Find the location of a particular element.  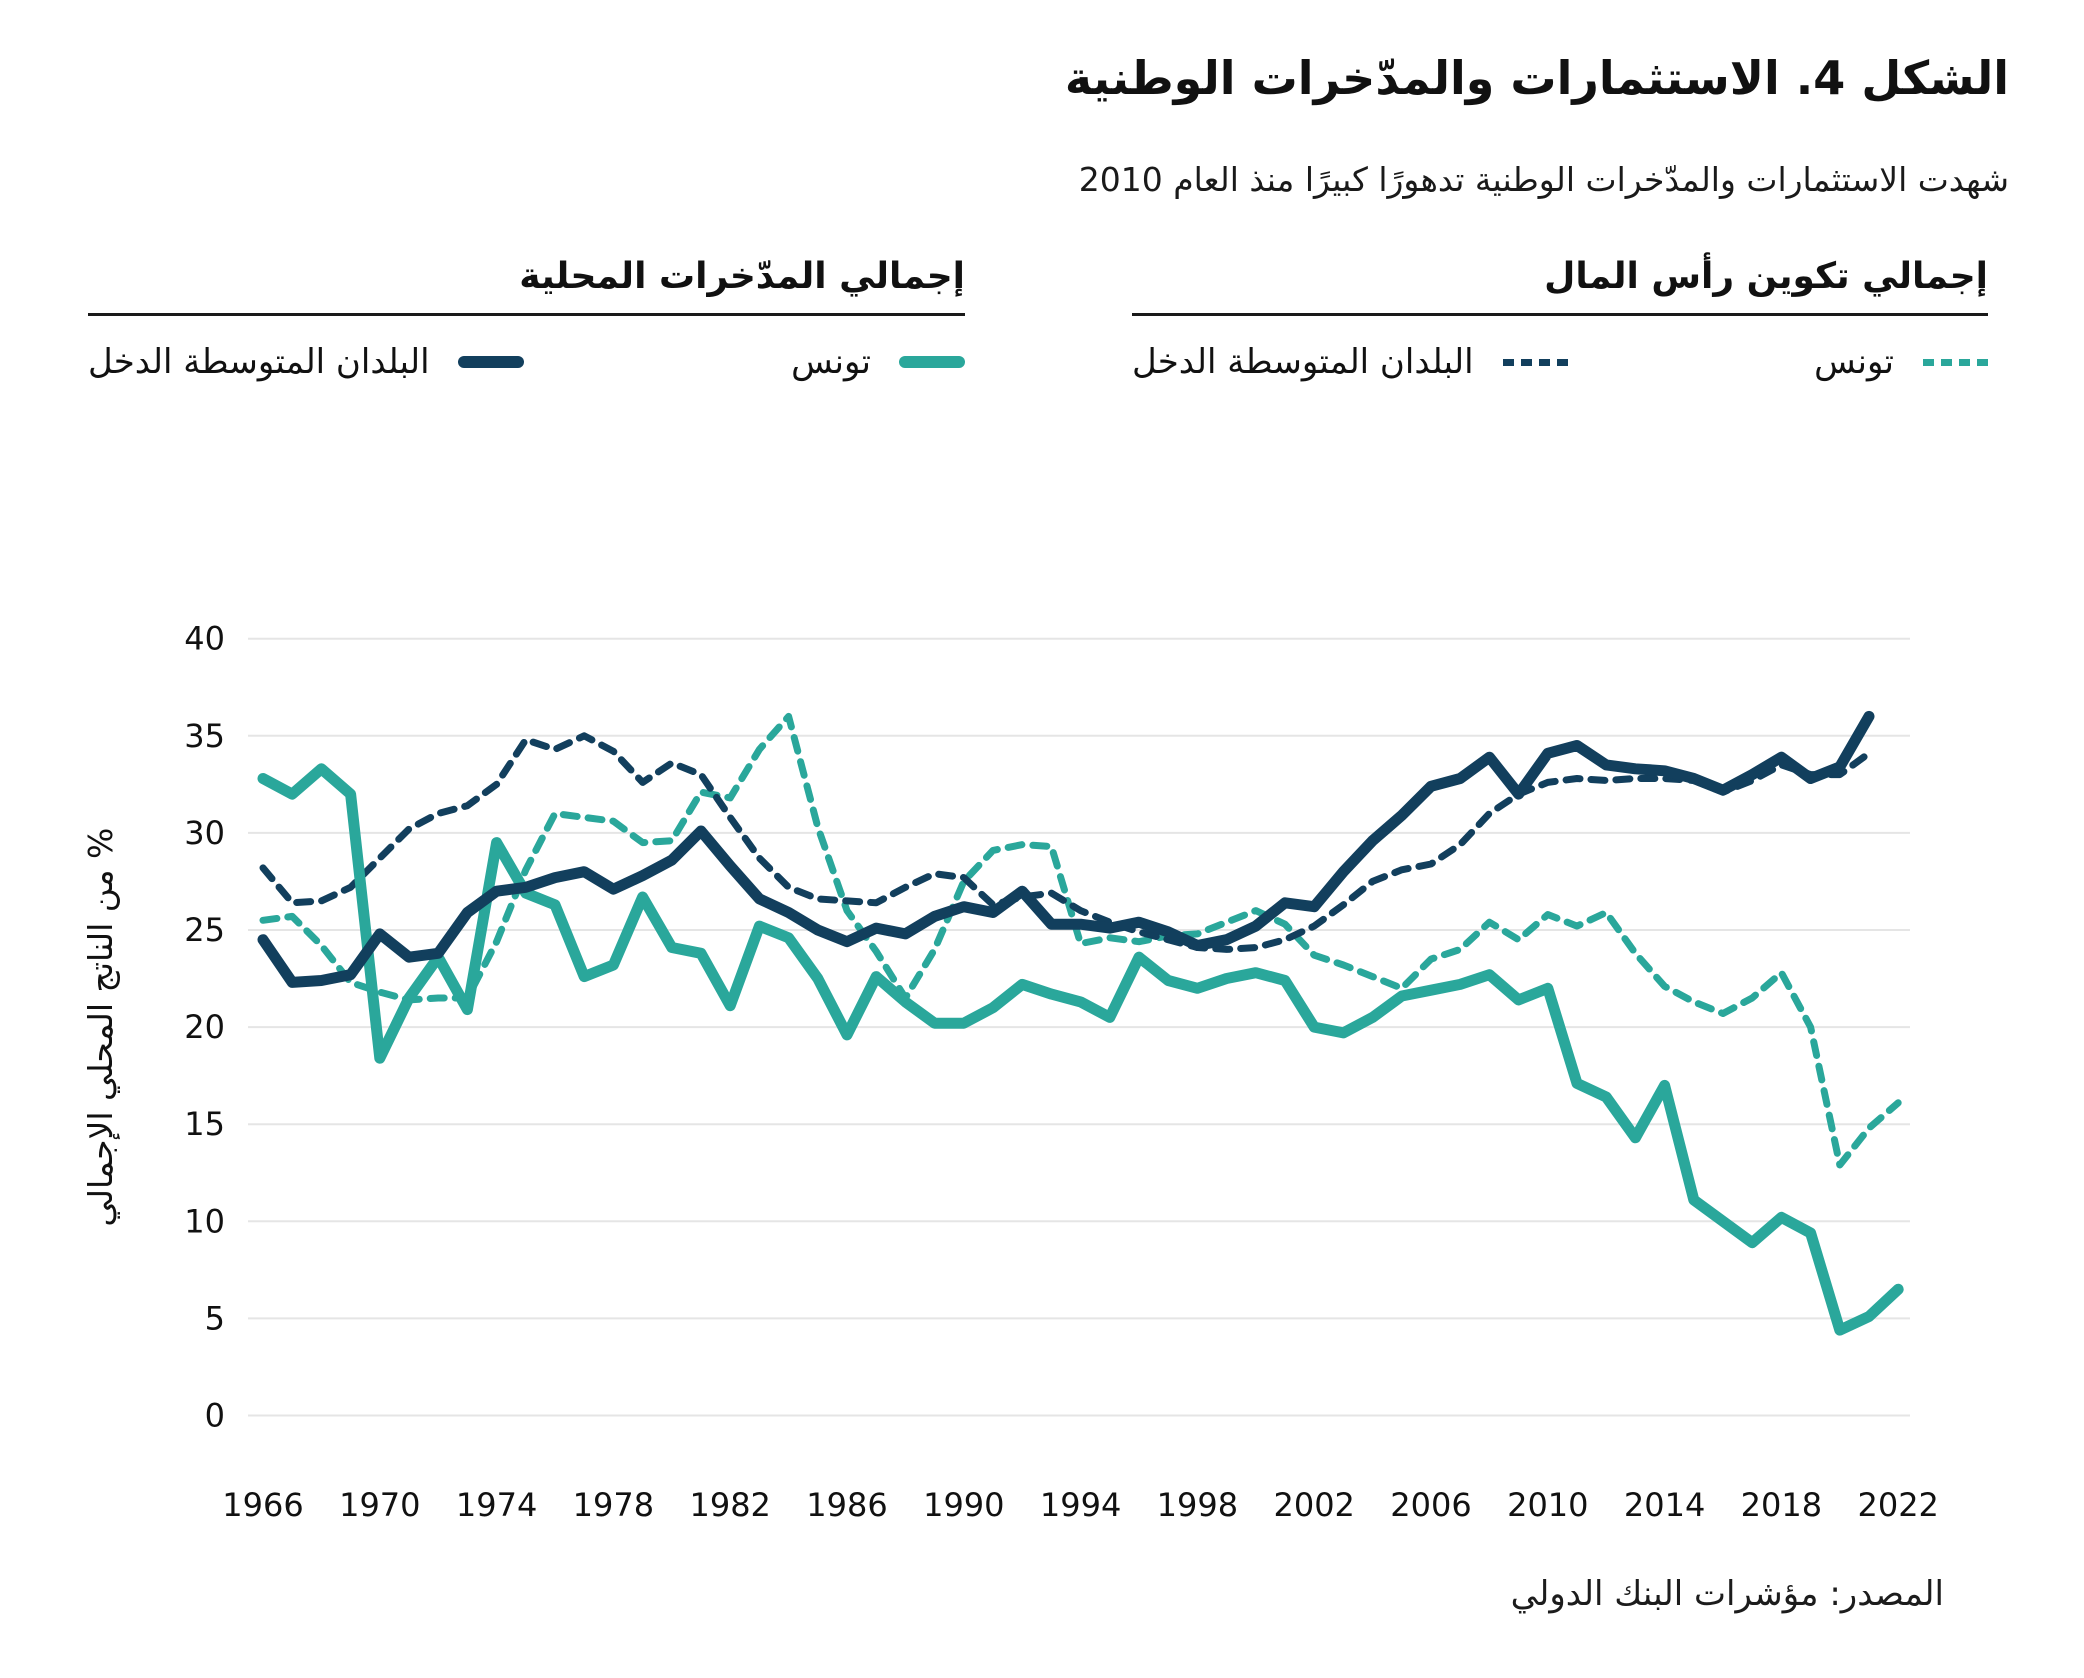

x-tick-label-1990: 1990 is located at coordinates (963, 1505).